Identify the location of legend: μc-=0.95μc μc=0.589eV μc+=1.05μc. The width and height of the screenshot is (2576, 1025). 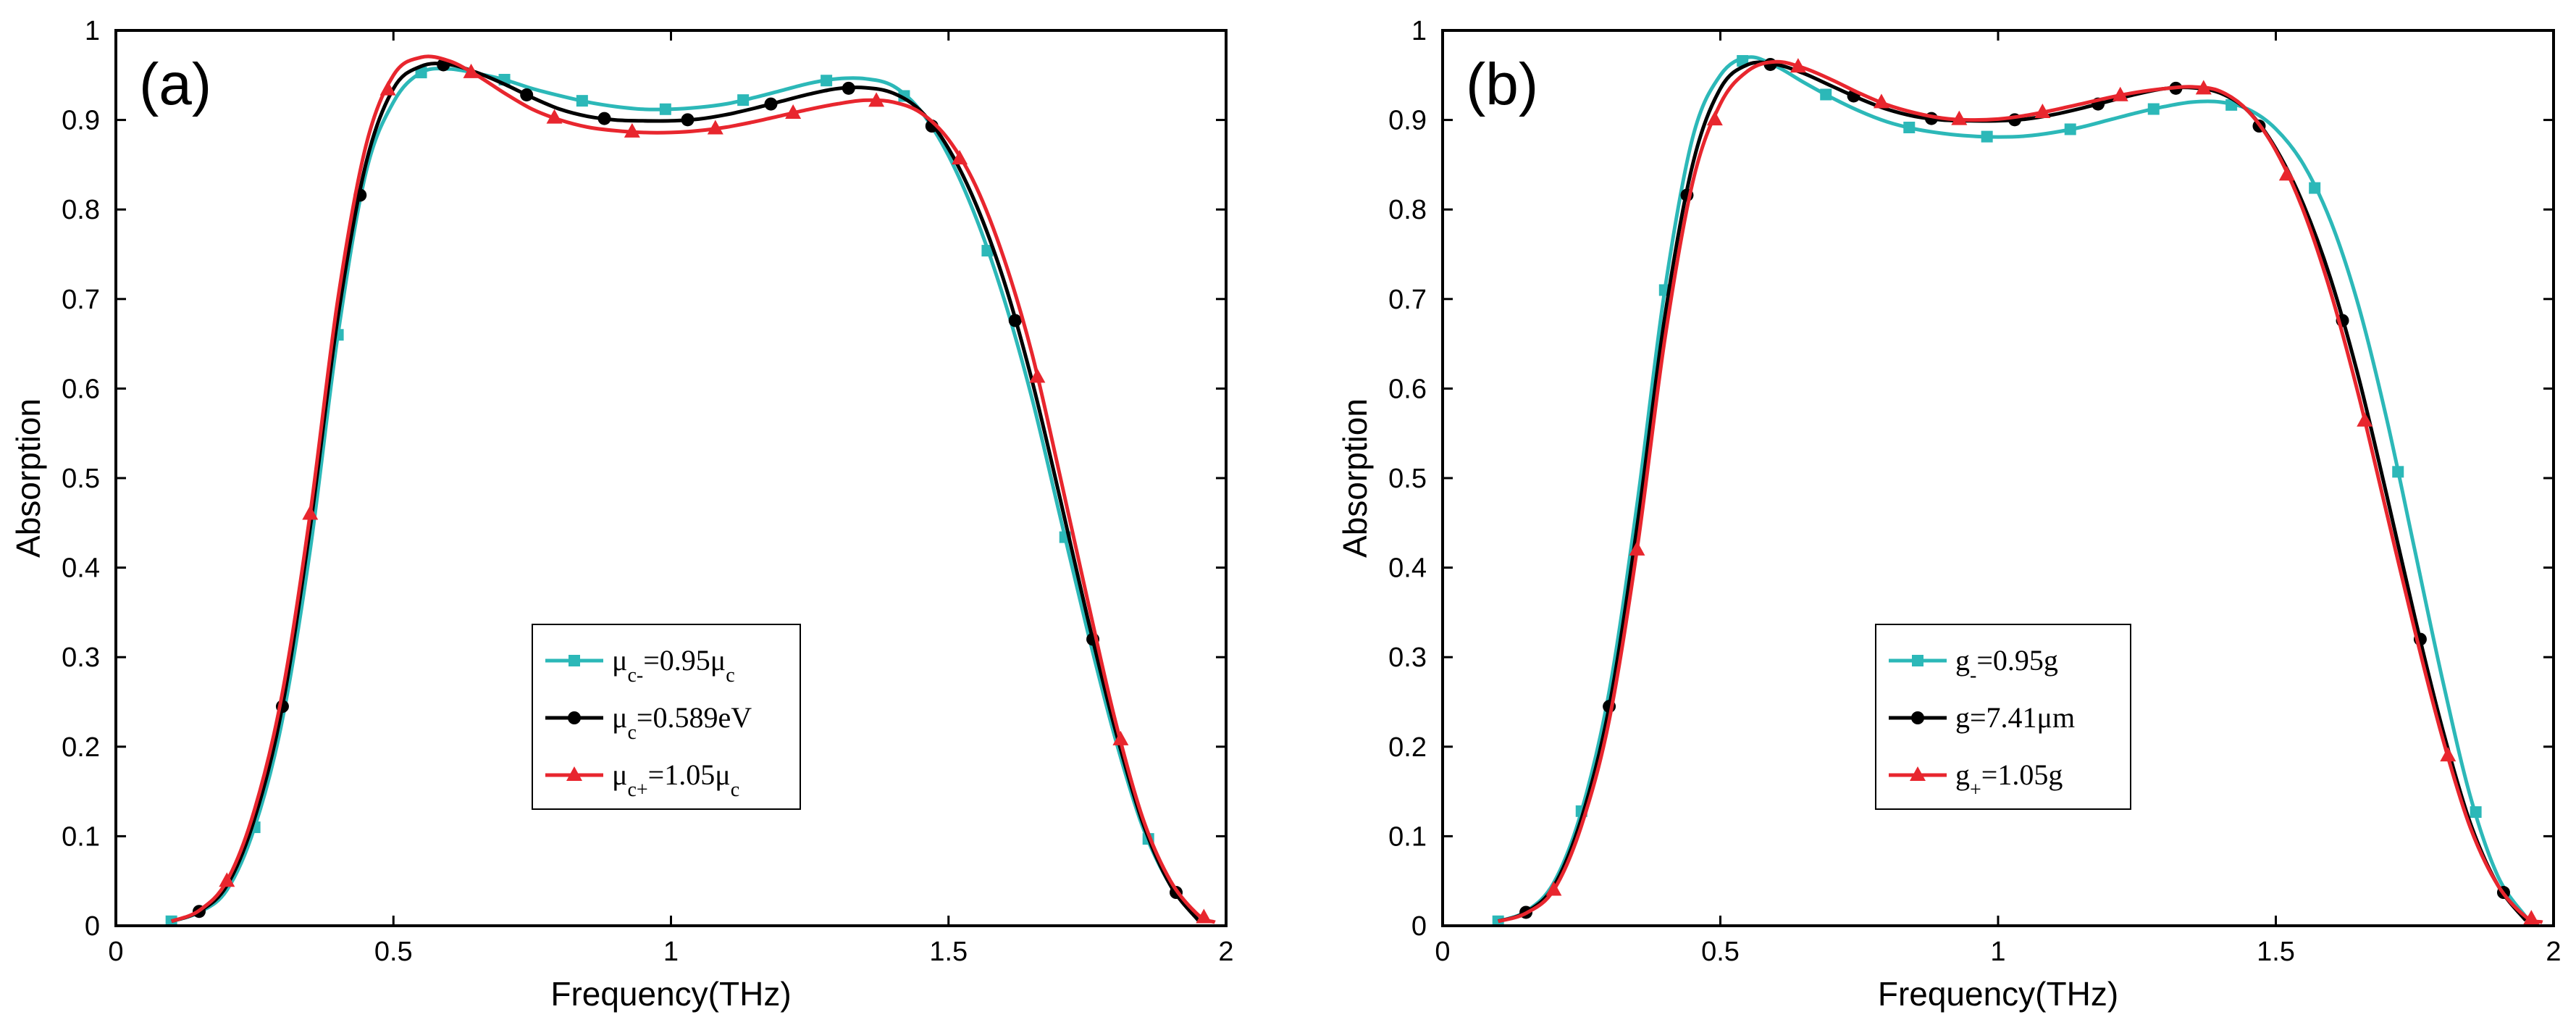
(666, 717).